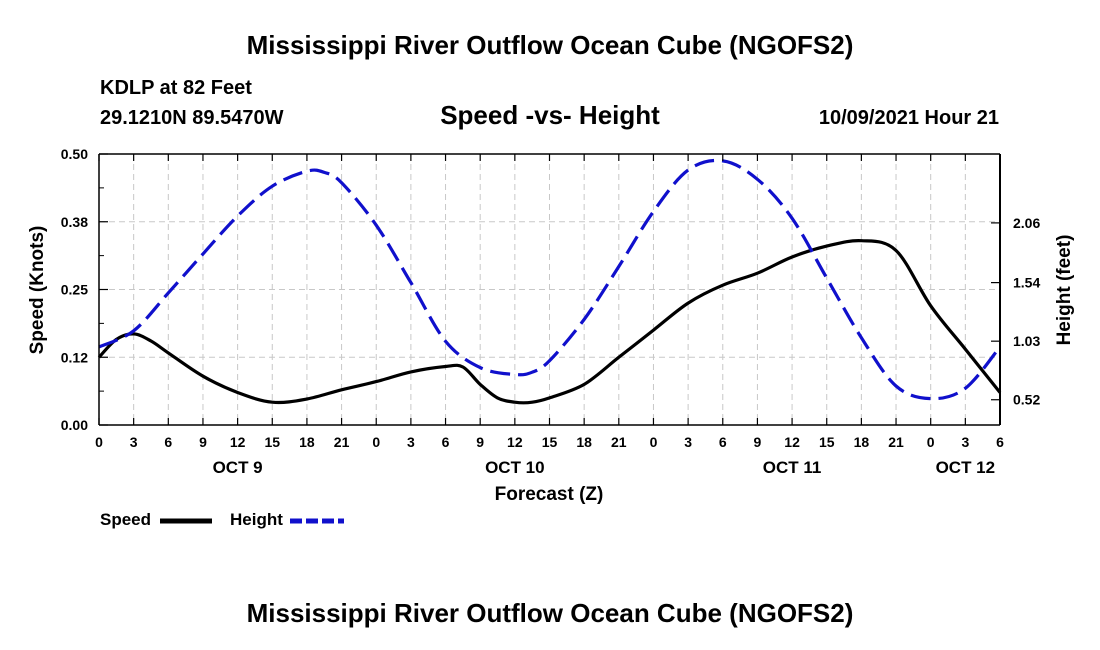 The height and width of the screenshot is (650, 1100). I want to click on y-tick-label: 0.12, so click(74, 357).